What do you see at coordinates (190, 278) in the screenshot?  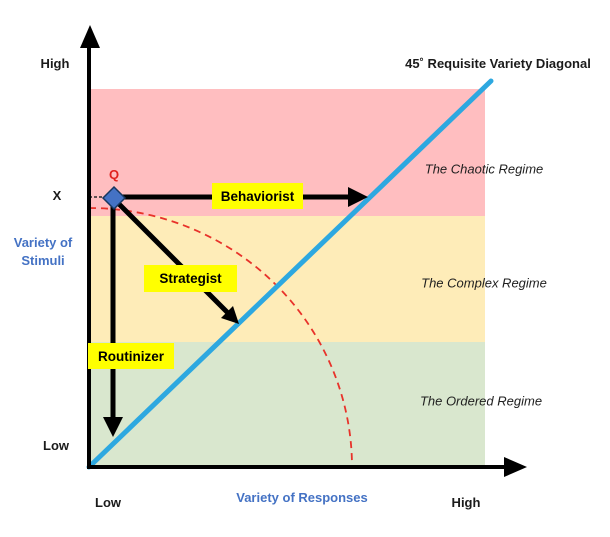 I see `strategist-tag: Strategist` at bounding box center [190, 278].